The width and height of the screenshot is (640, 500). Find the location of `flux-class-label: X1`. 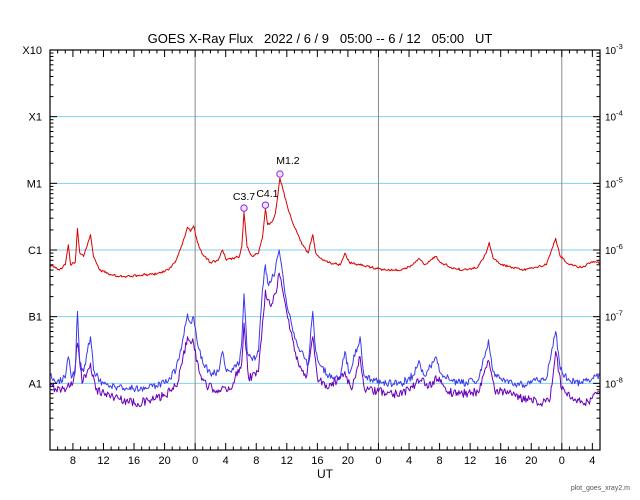

flux-class-label: X1 is located at coordinates (35, 118).